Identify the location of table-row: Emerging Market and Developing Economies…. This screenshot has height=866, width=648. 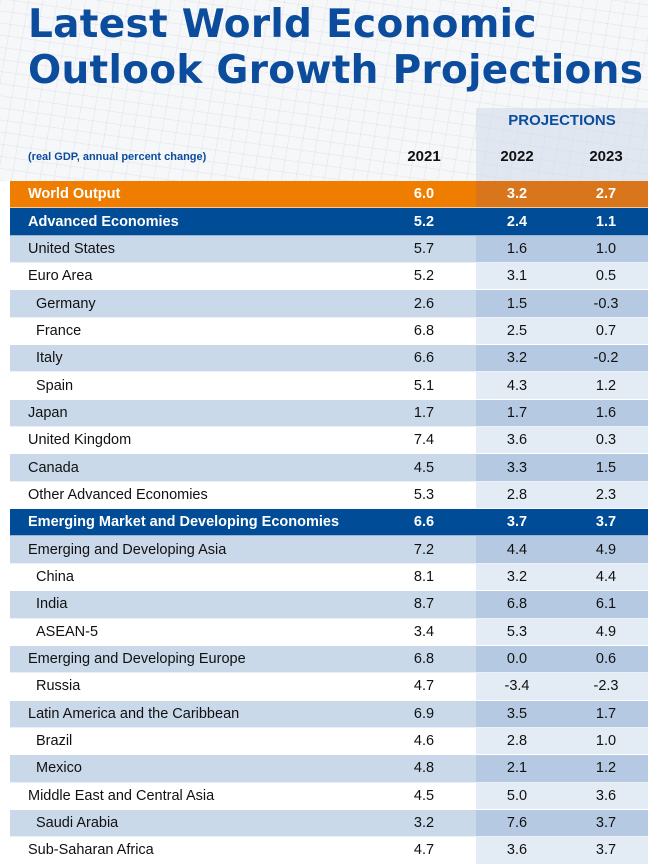
(329, 523).